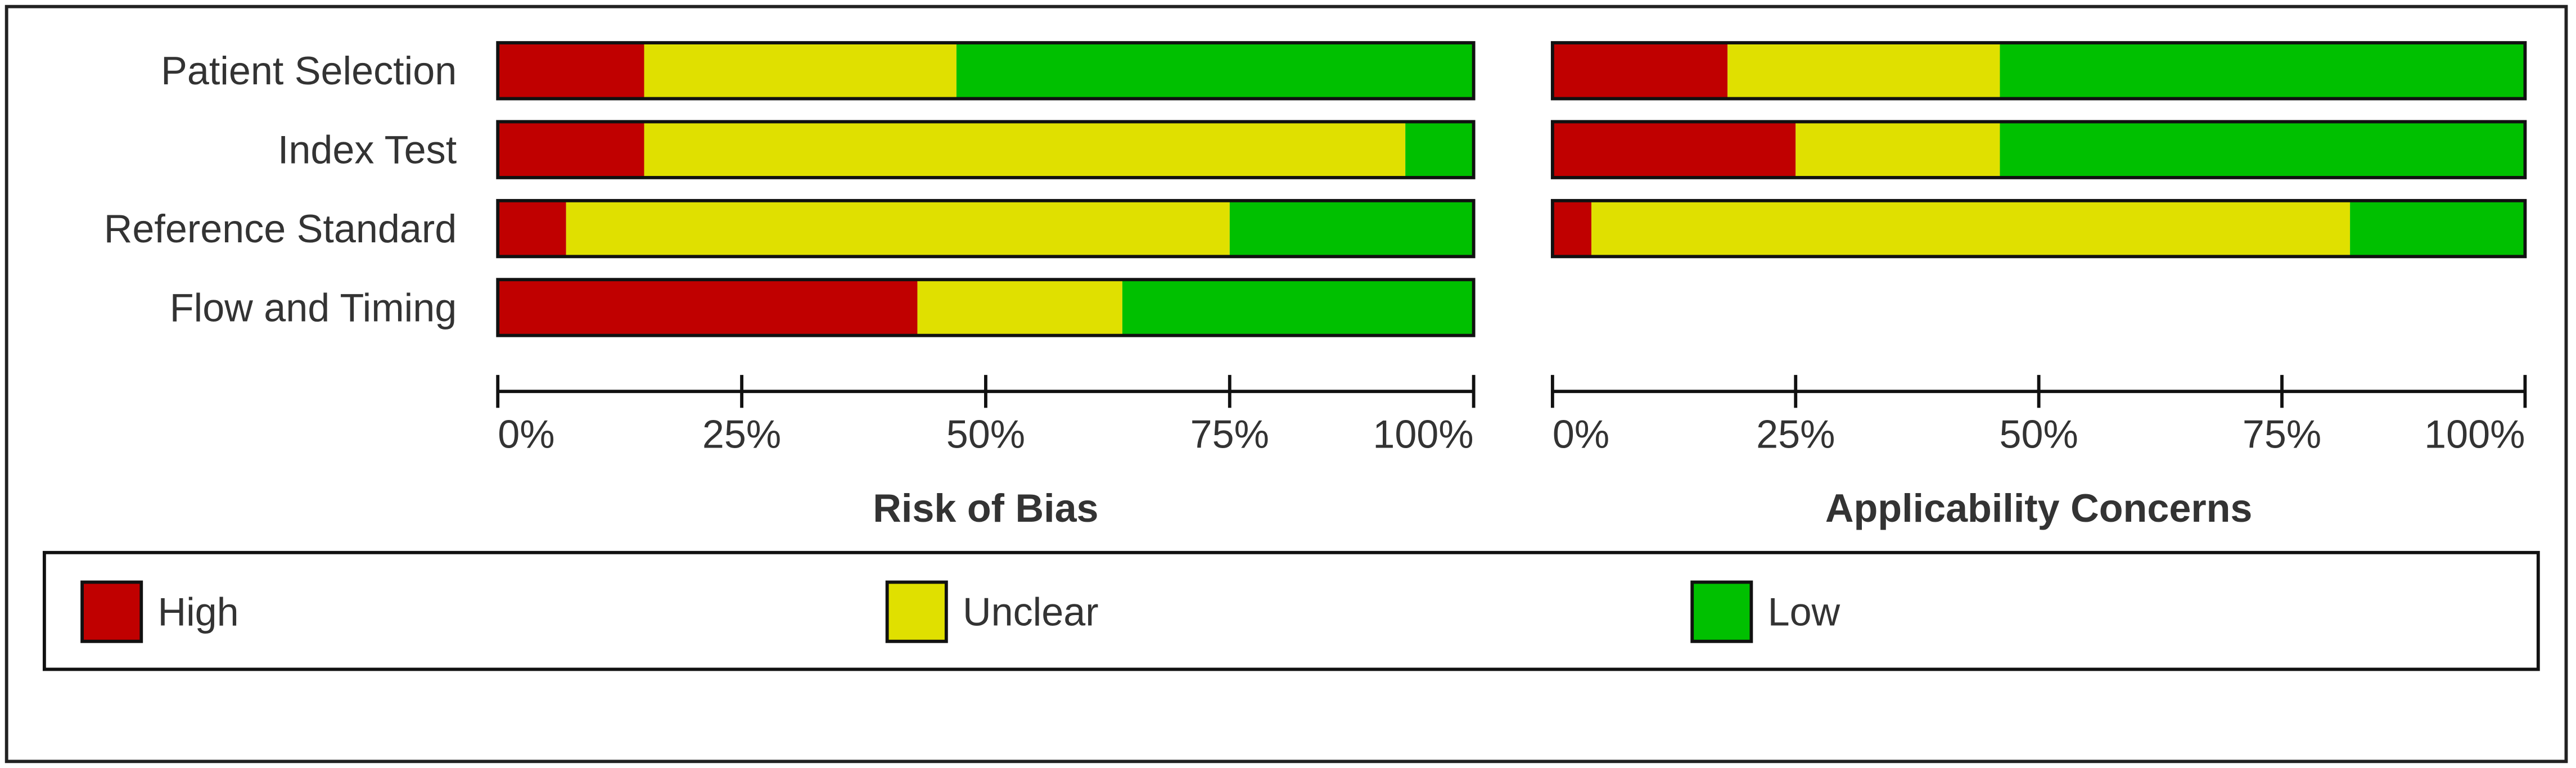 The width and height of the screenshot is (2576, 768). What do you see at coordinates (314, 307) in the screenshot?
I see `category-label: Flow and Timing` at bounding box center [314, 307].